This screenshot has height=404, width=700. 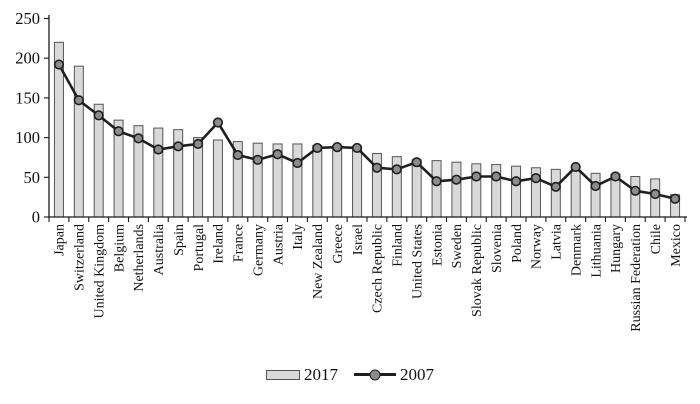 What do you see at coordinates (27, 58) in the screenshot?
I see `y-tick-label: 200` at bounding box center [27, 58].